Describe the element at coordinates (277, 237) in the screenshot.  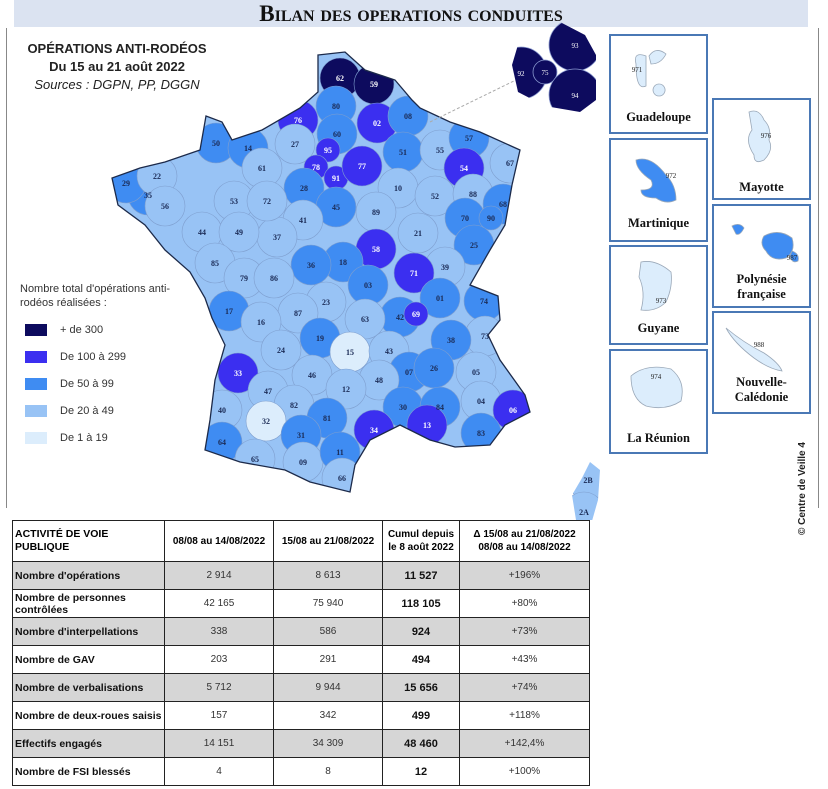
I see `department-label: 37` at that location.